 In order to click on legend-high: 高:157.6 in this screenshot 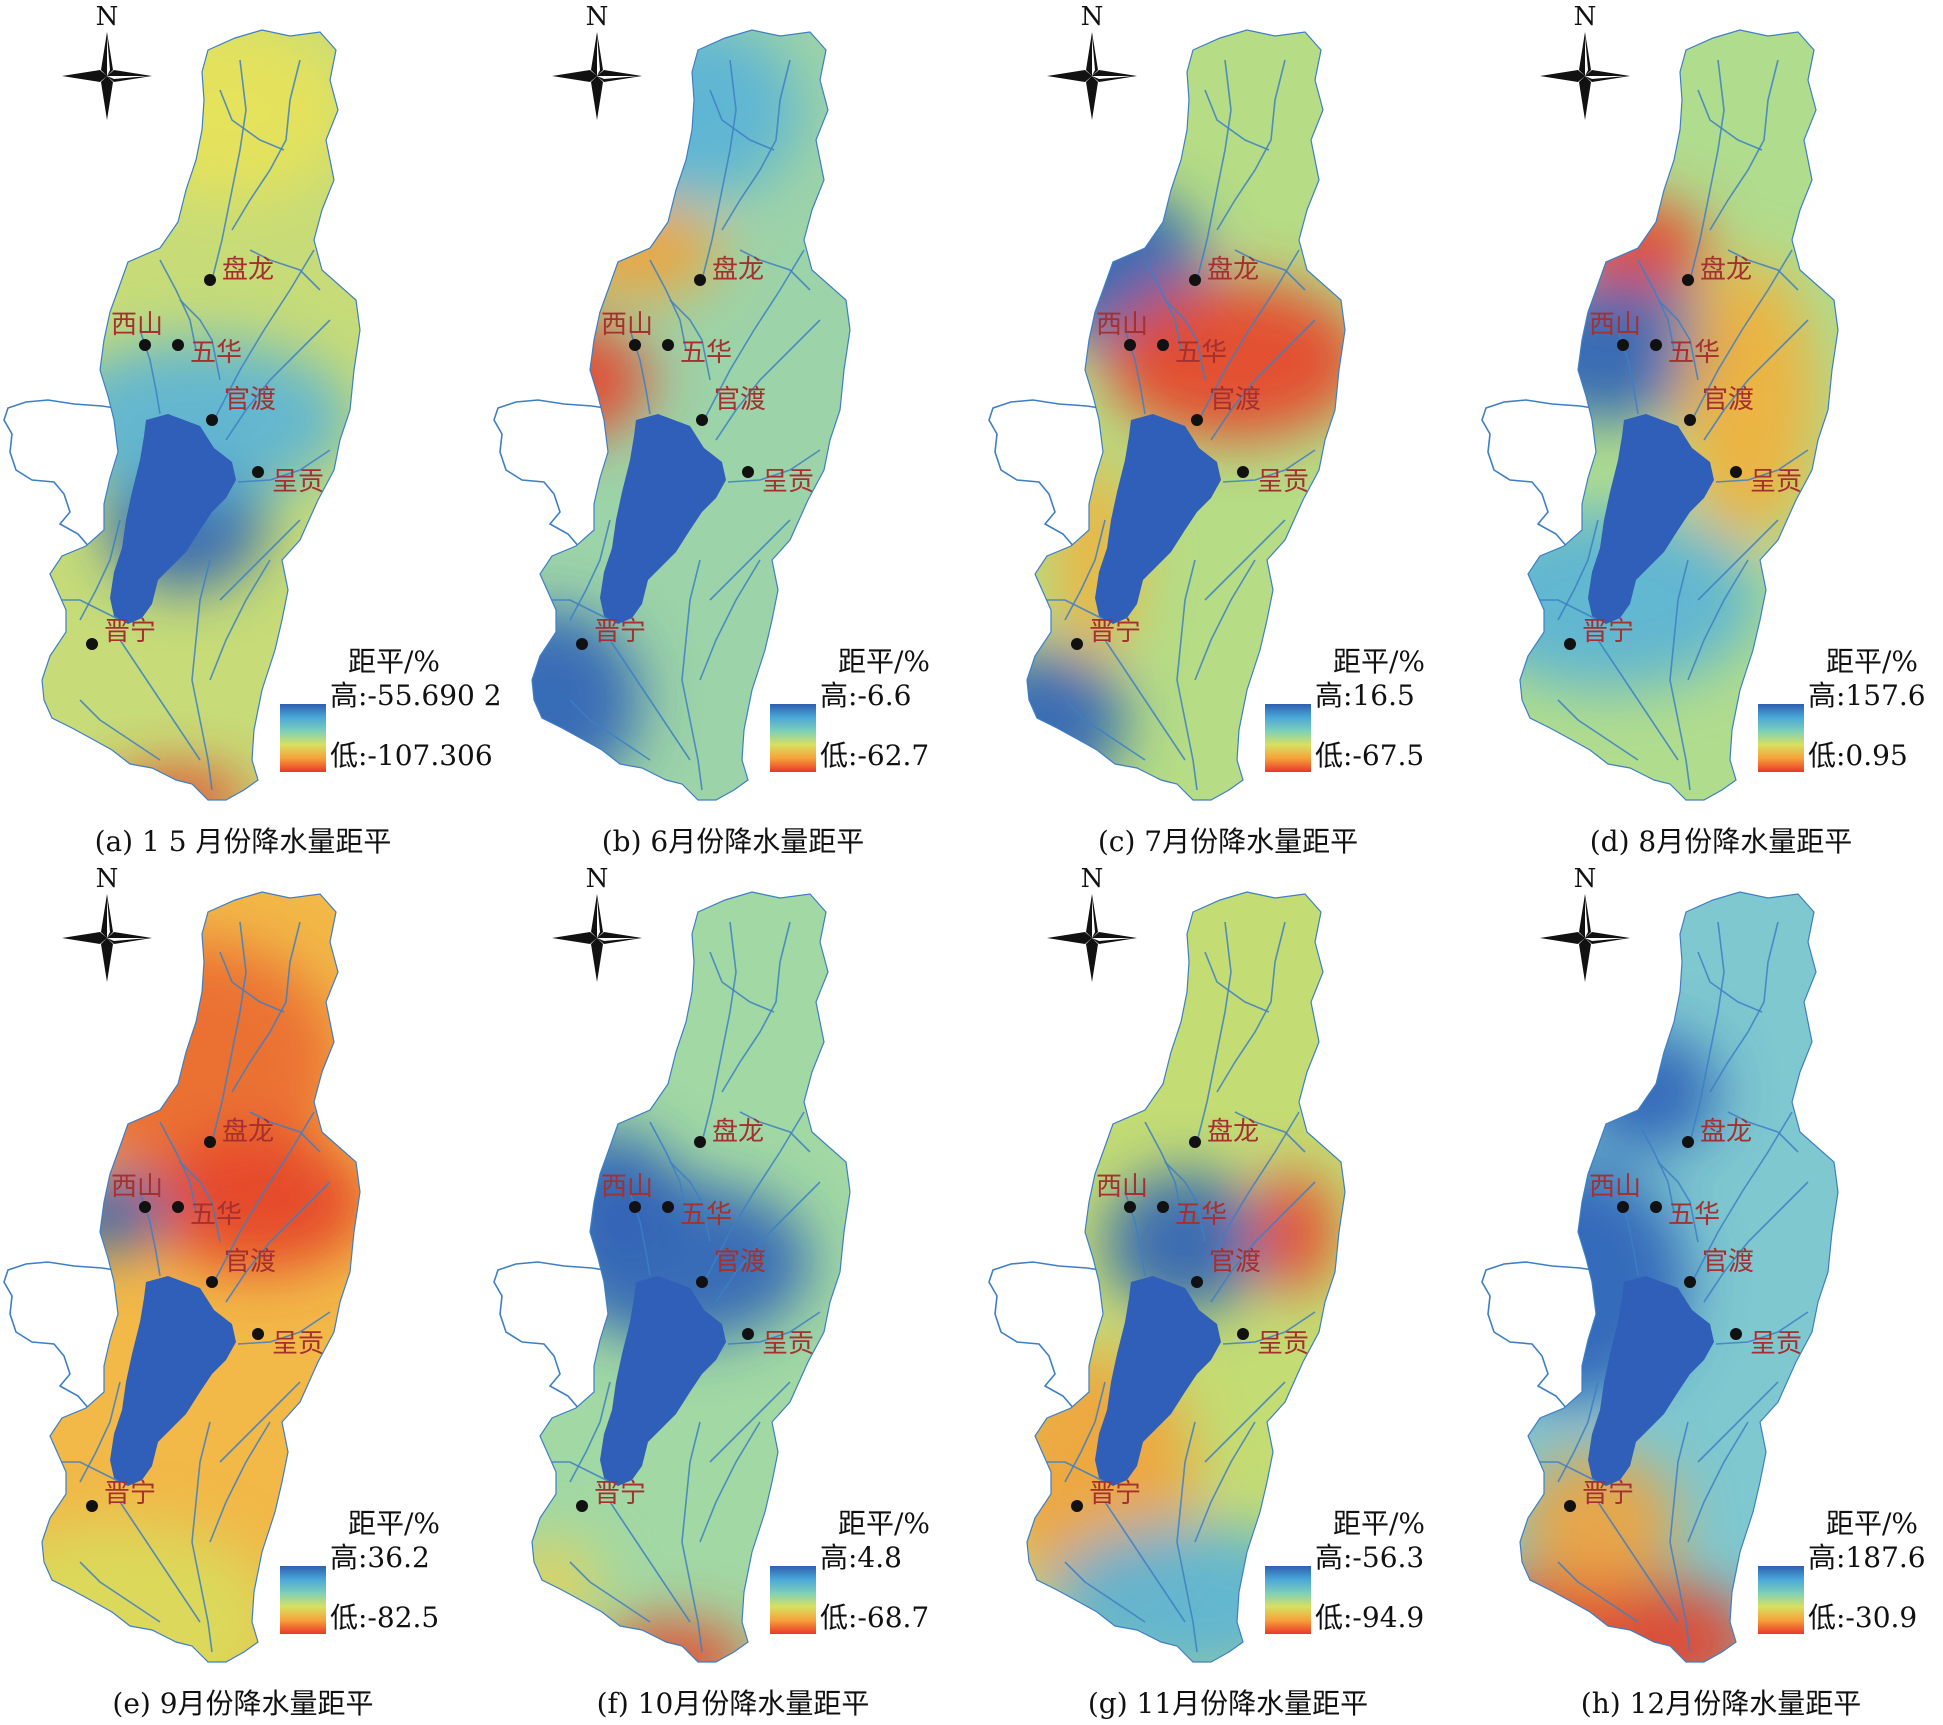, I will do `click(1867, 695)`.